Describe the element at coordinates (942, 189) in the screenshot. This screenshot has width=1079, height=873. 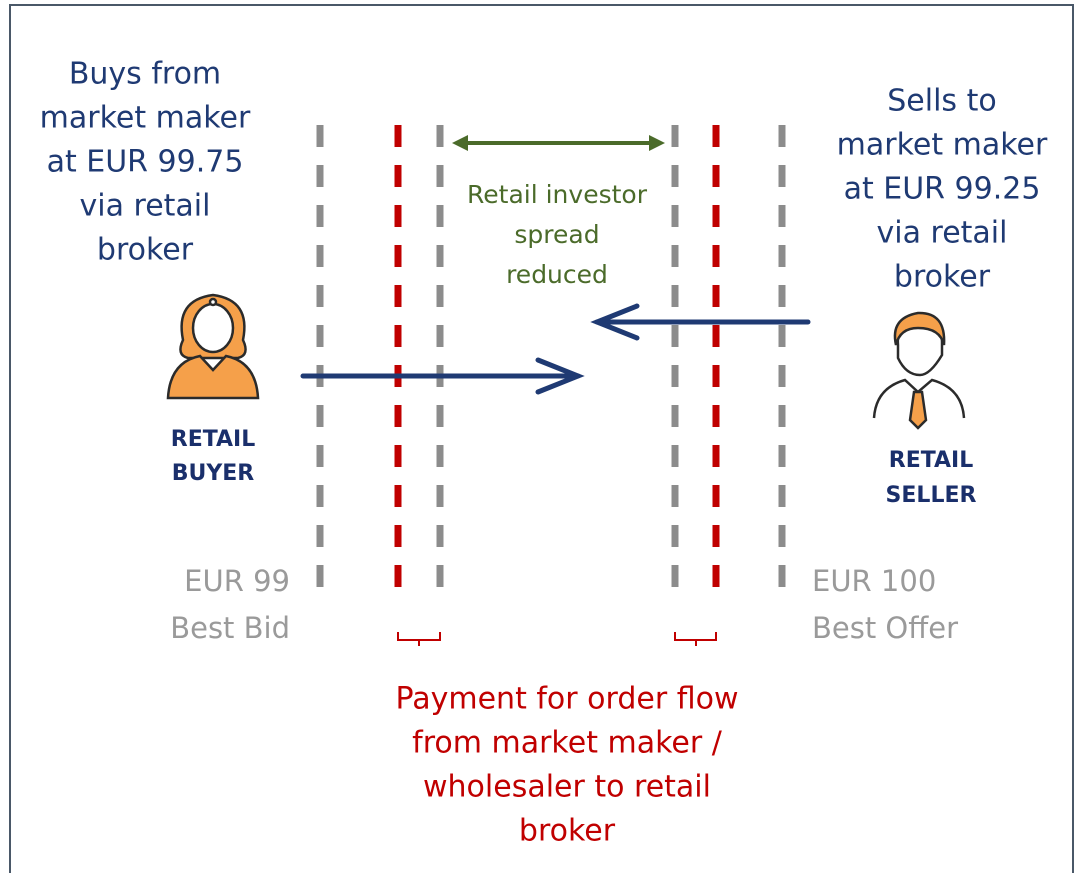
I see `seller-note: at EUR 99.25` at that location.